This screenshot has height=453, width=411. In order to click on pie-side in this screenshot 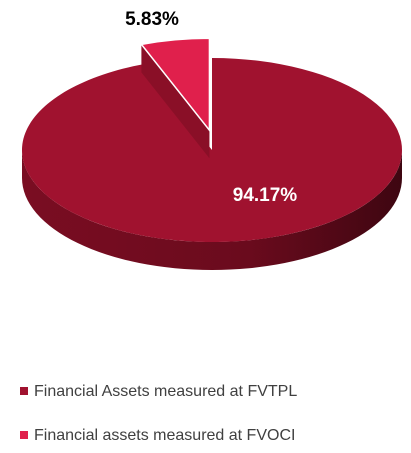, I will do `click(175, 101)`.